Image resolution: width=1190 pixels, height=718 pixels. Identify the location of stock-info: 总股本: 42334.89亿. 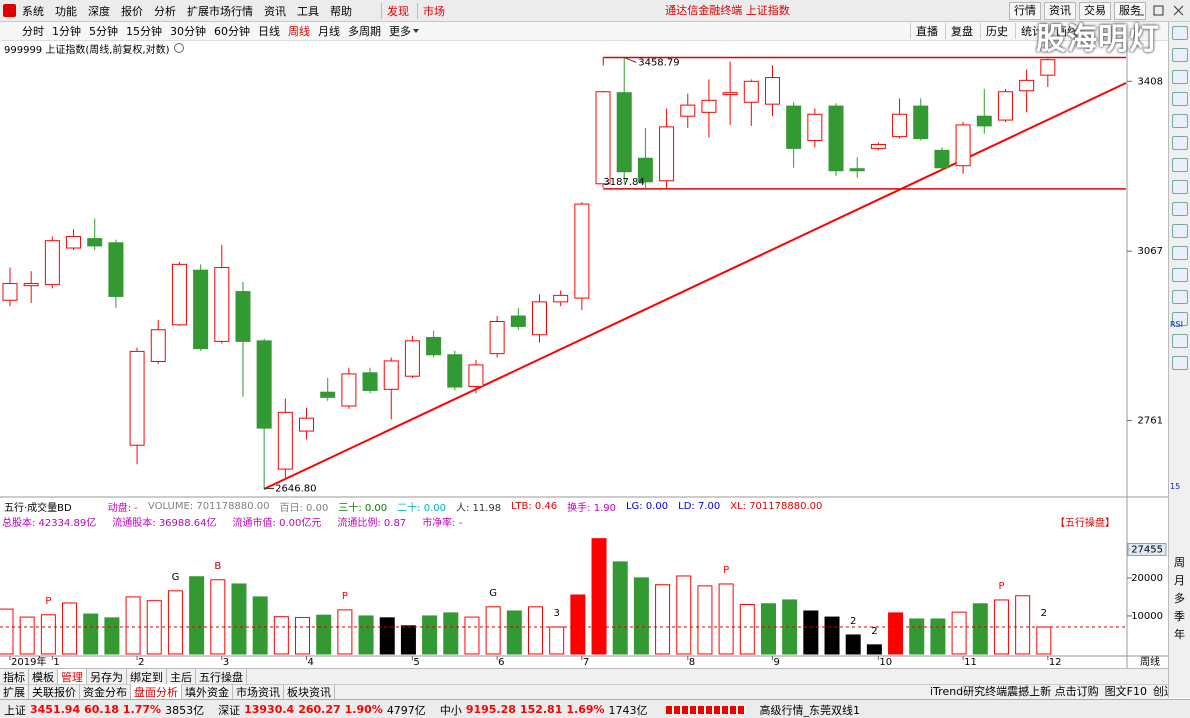
(49, 523).